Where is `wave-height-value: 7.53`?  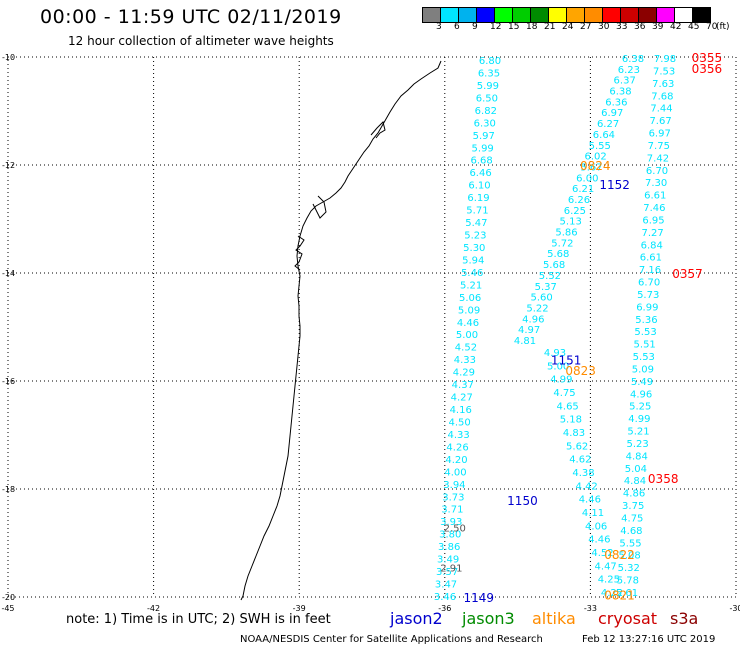 wave-height-value: 7.53 is located at coordinates (664, 71).